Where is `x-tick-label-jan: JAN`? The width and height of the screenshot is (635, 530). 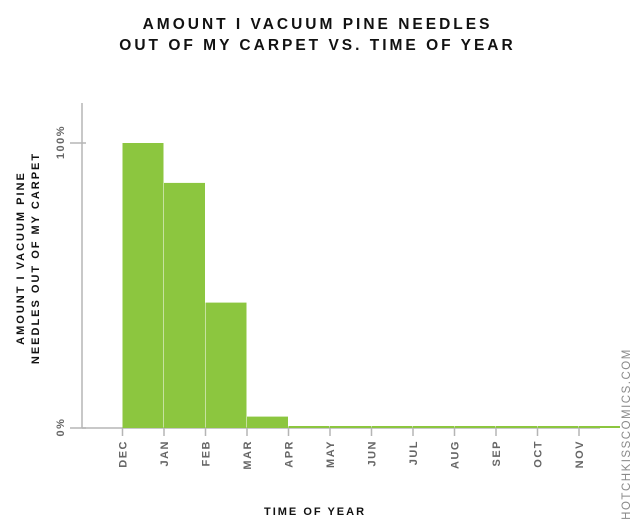
x-tick-label-jan: JAN is located at coordinates (165, 453).